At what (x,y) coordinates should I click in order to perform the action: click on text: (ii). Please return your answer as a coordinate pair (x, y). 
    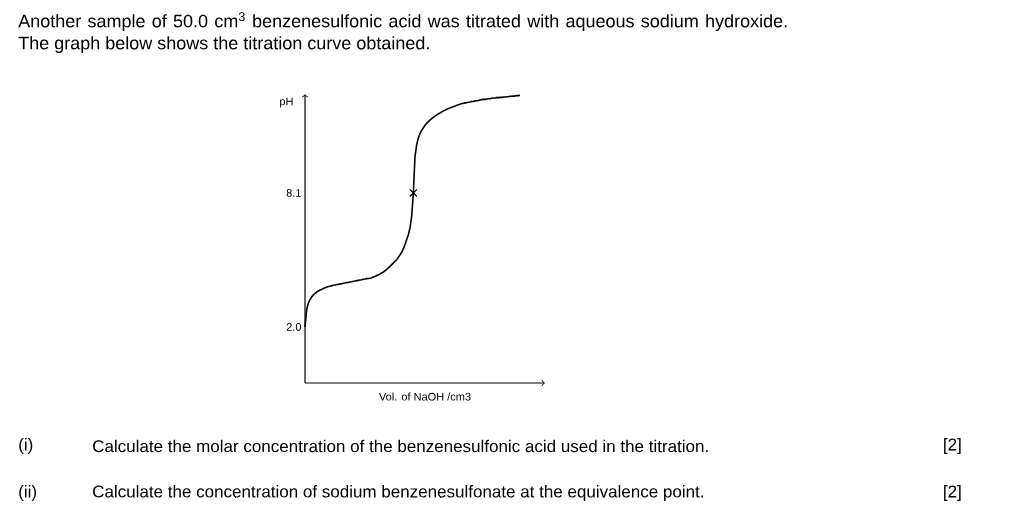
    Looking at the image, I should click on (28, 493).